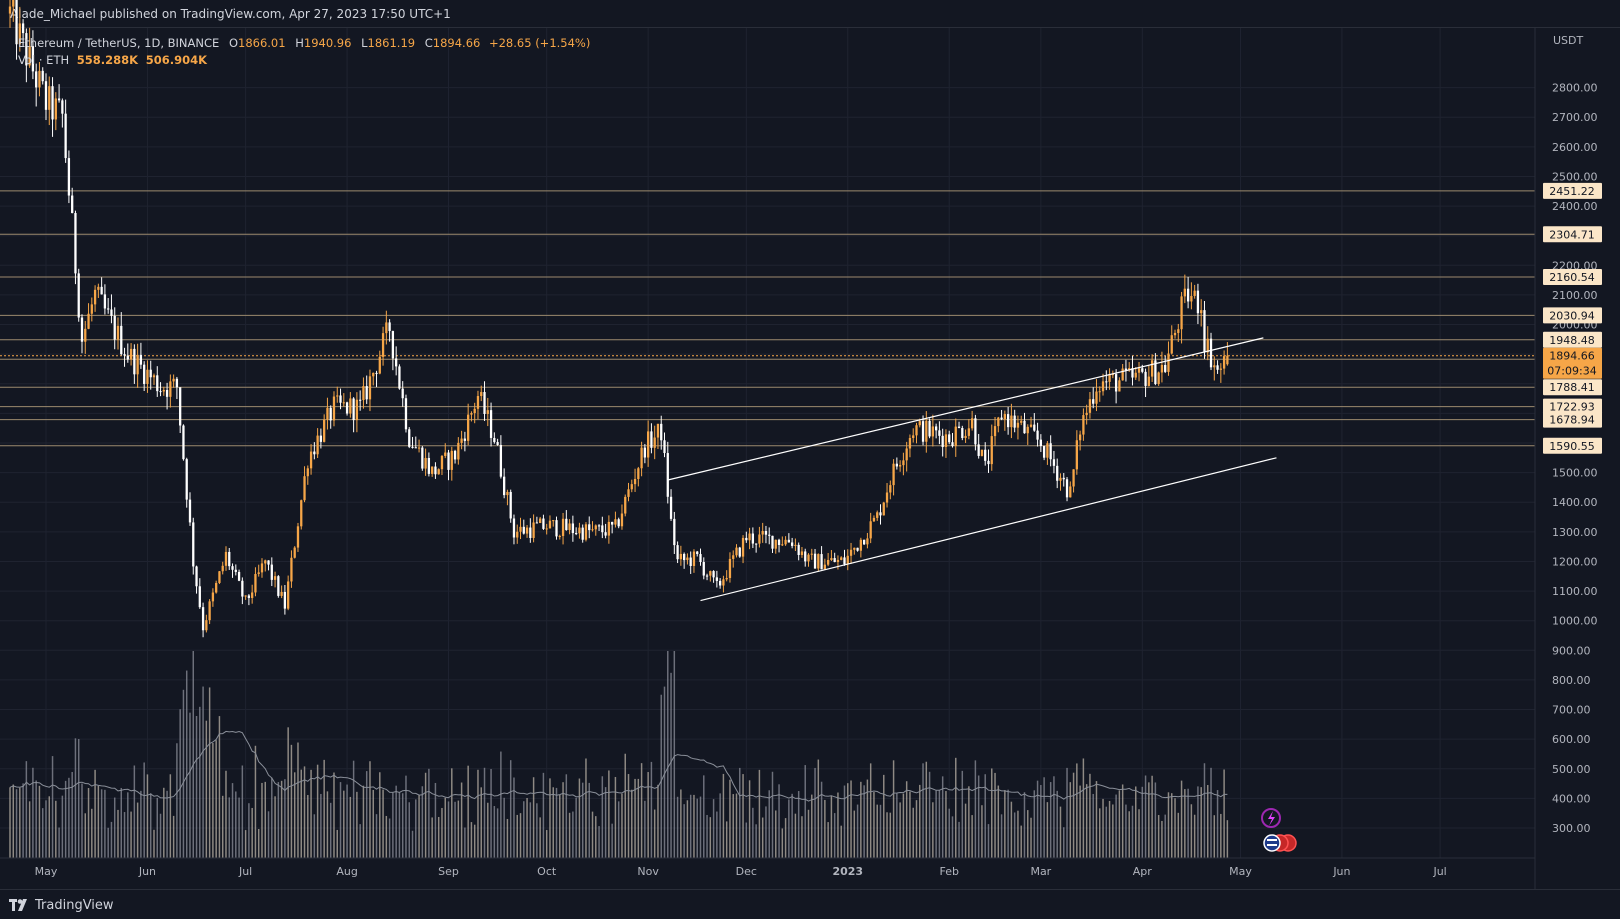  What do you see at coordinates (1279, 830) in the screenshot?
I see `event-icons` at bounding box center [1279, 830].